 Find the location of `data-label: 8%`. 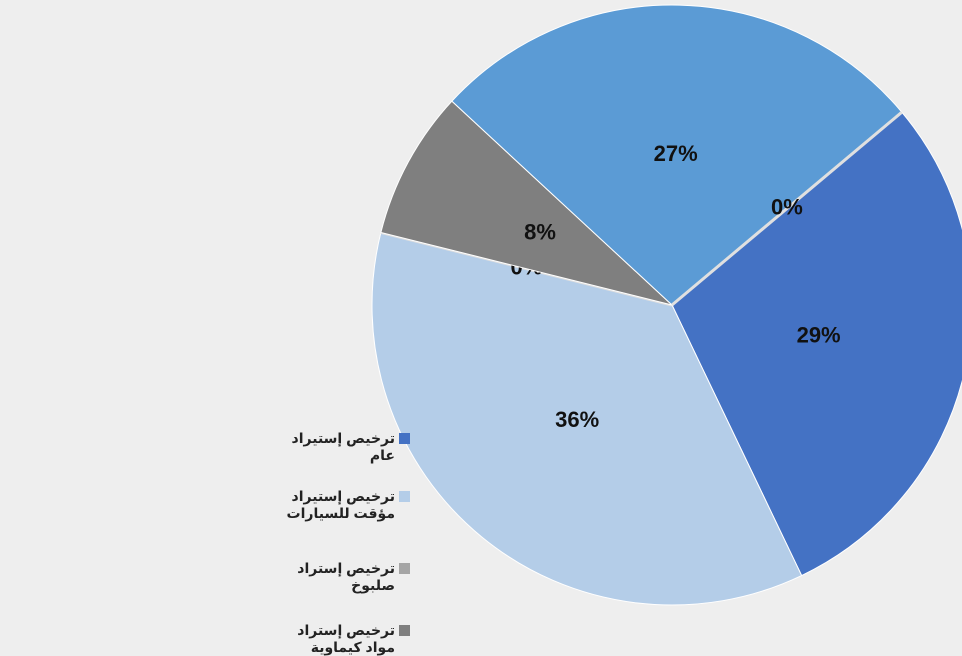

data-label: 8% is located at coordinates (540, 231).